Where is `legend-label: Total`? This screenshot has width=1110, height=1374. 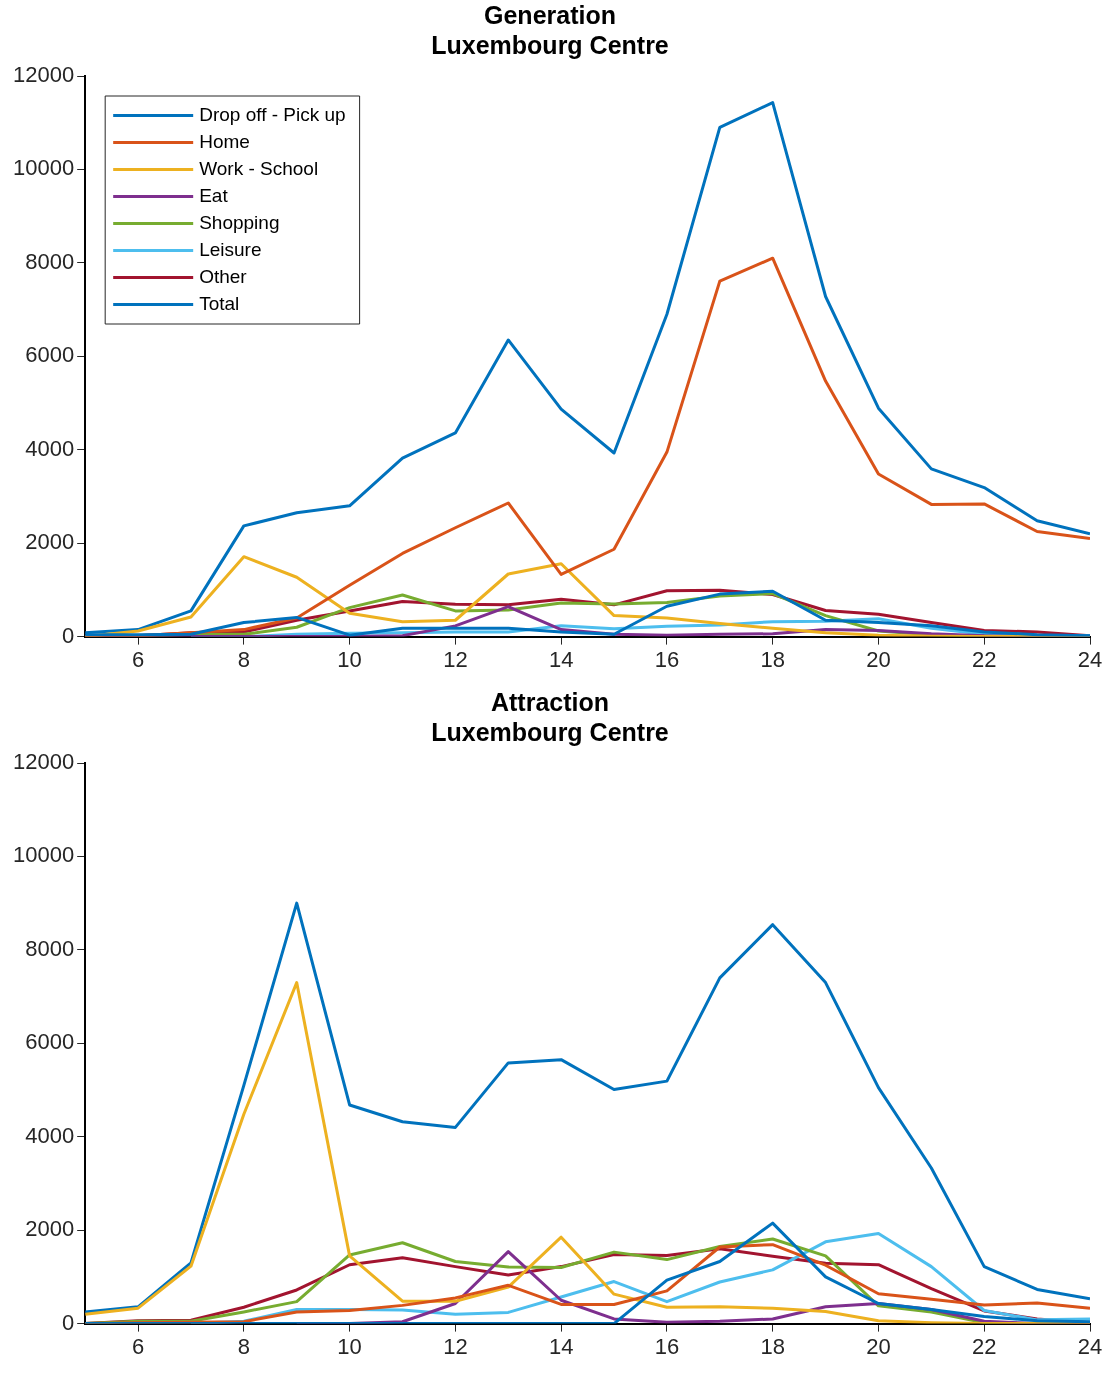 legend-label: Total is located at coordinates (219, 303).